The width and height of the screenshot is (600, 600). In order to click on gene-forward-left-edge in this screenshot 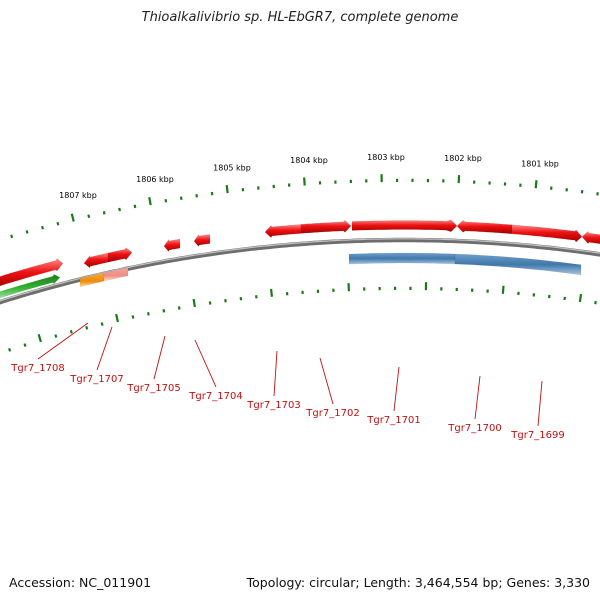, I will do `click(32, 272)`.